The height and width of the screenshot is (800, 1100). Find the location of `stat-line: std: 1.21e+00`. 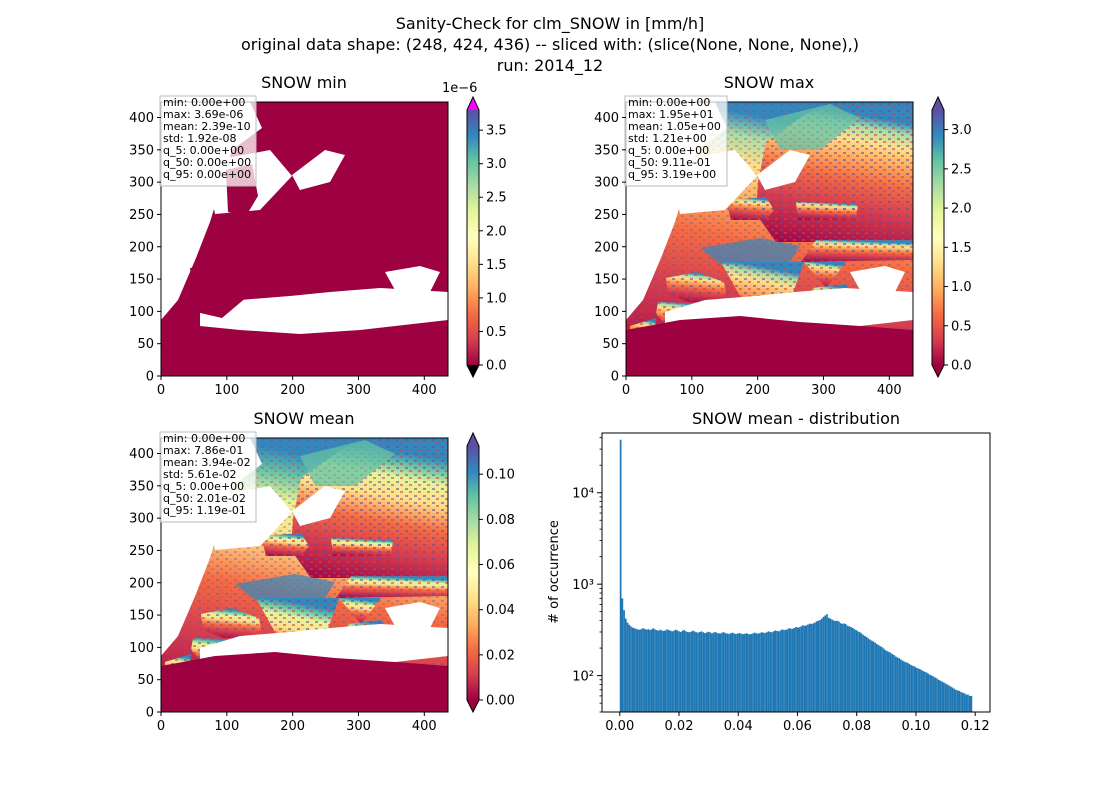

stat-line: std: 1.21e+00 is located at coordinates (667, 138).